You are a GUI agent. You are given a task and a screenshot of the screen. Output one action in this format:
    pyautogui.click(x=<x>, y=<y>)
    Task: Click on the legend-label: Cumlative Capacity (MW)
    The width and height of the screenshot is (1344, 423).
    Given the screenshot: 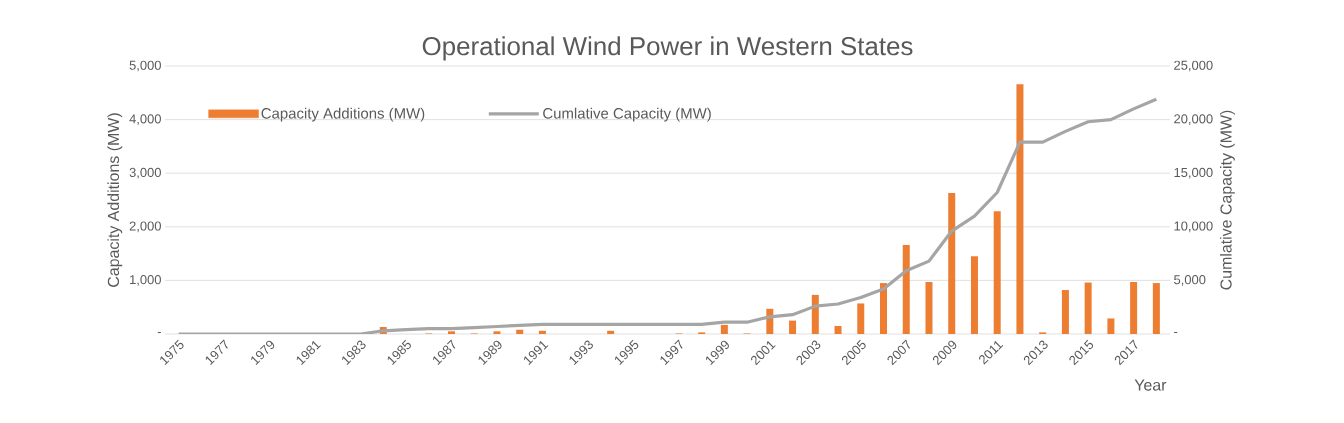 What is the action you would take?
    pyautogui.click(x=627, y=114)
    